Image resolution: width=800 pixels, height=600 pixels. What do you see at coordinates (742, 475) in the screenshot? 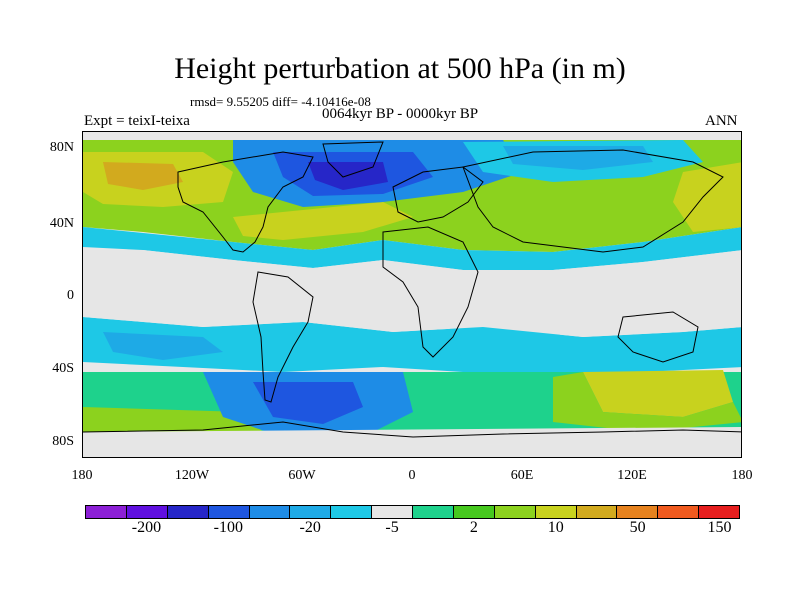
I see `lon-label-180-east: 180` at bounding box center [742, 475].